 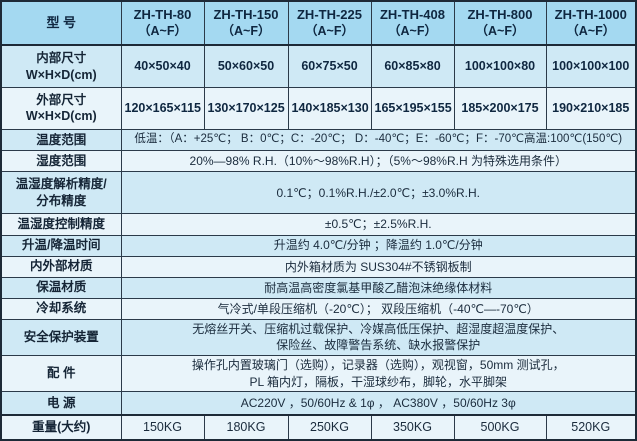 I want to click on cell-inner-size: 40×50×40, so click(x=162, y=66).